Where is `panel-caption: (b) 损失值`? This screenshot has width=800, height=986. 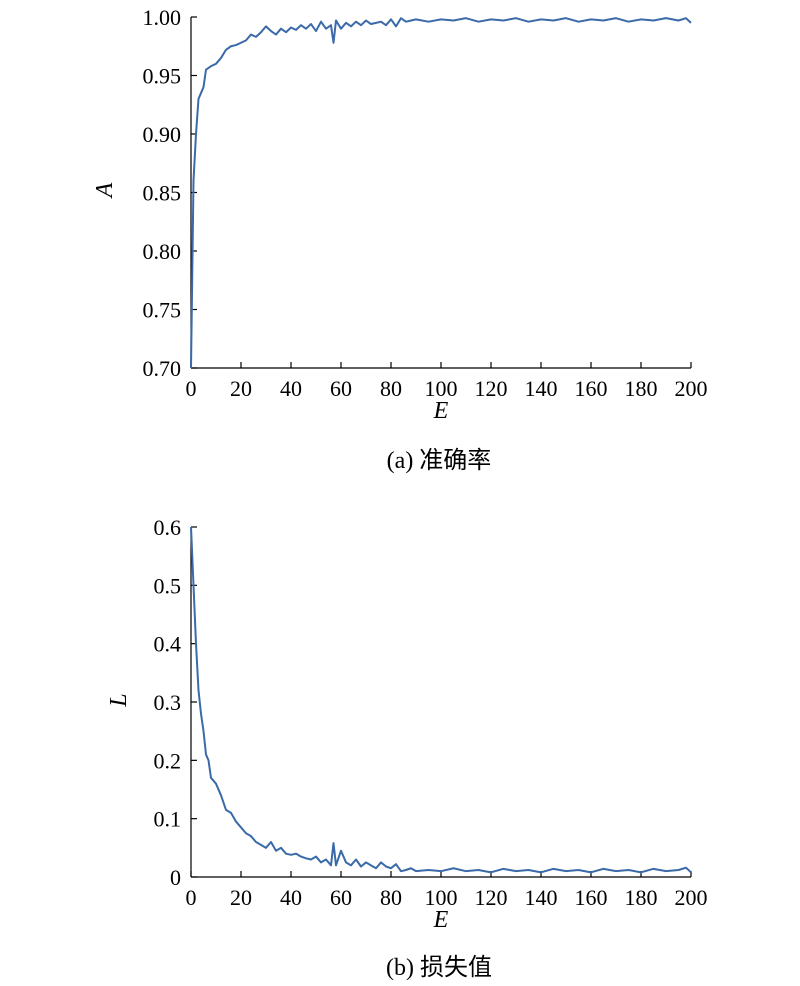
panel-caption: (b) 损失值 is located at coordinates (439, 967).